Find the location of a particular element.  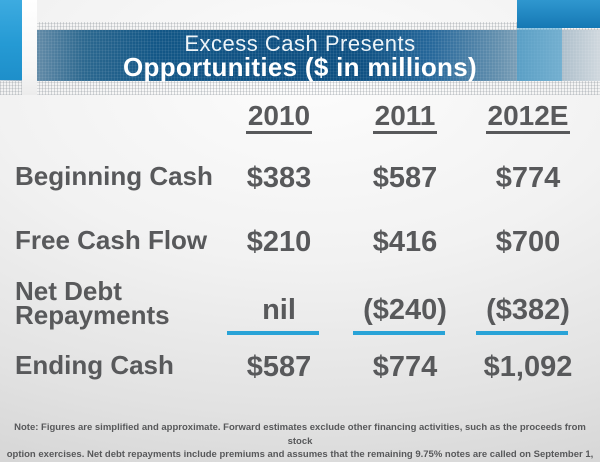

table-row: Ending Cash $587 $774 $1,092 is located at coordinates (301, 367).